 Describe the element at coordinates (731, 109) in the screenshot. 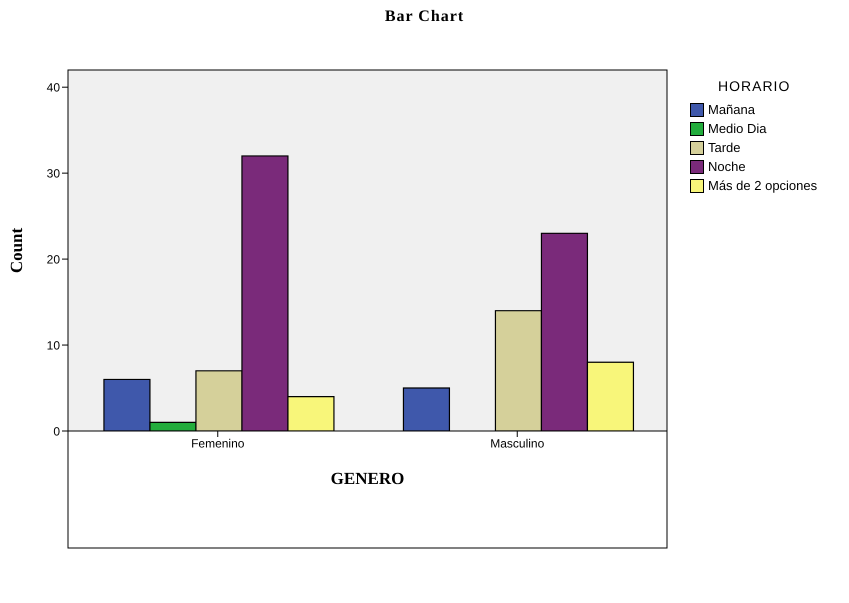

I see `legend-label: Mañana` at that location.